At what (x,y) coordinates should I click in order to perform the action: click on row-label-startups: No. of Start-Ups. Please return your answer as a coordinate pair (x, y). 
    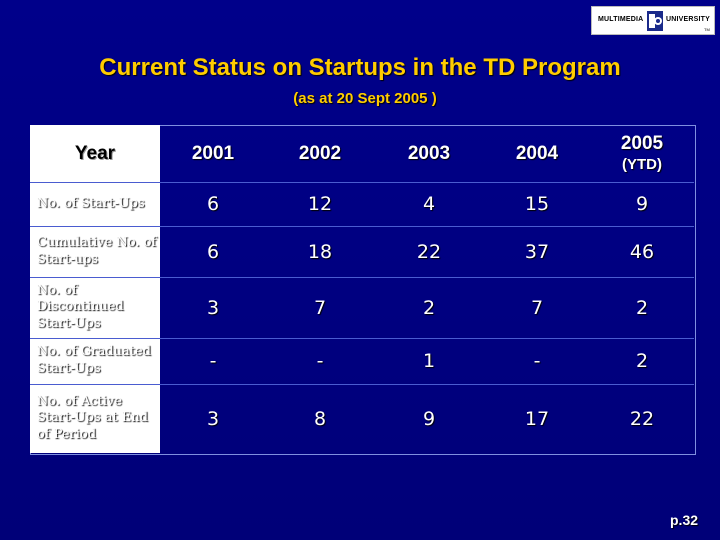
    Looking at the image, I should click on (91, 203).